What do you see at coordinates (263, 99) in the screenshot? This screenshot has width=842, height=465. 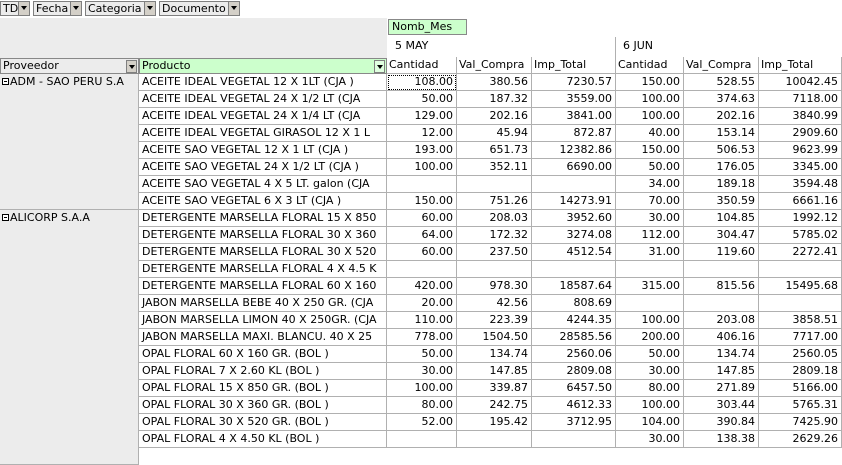 I see `product-cell: ACEITE IDEAL VEGETAL 24 X 1/2 LT (CJA` at bounding box center [263, 99].